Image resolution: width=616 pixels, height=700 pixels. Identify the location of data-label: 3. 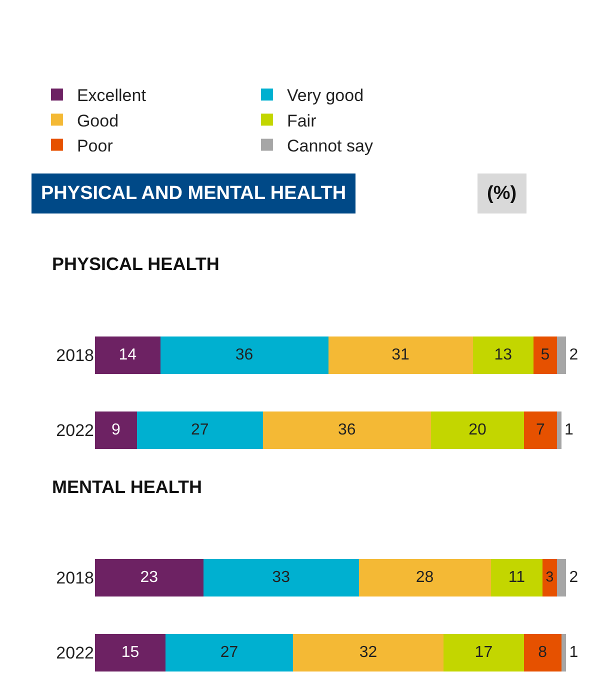
(550, 578).